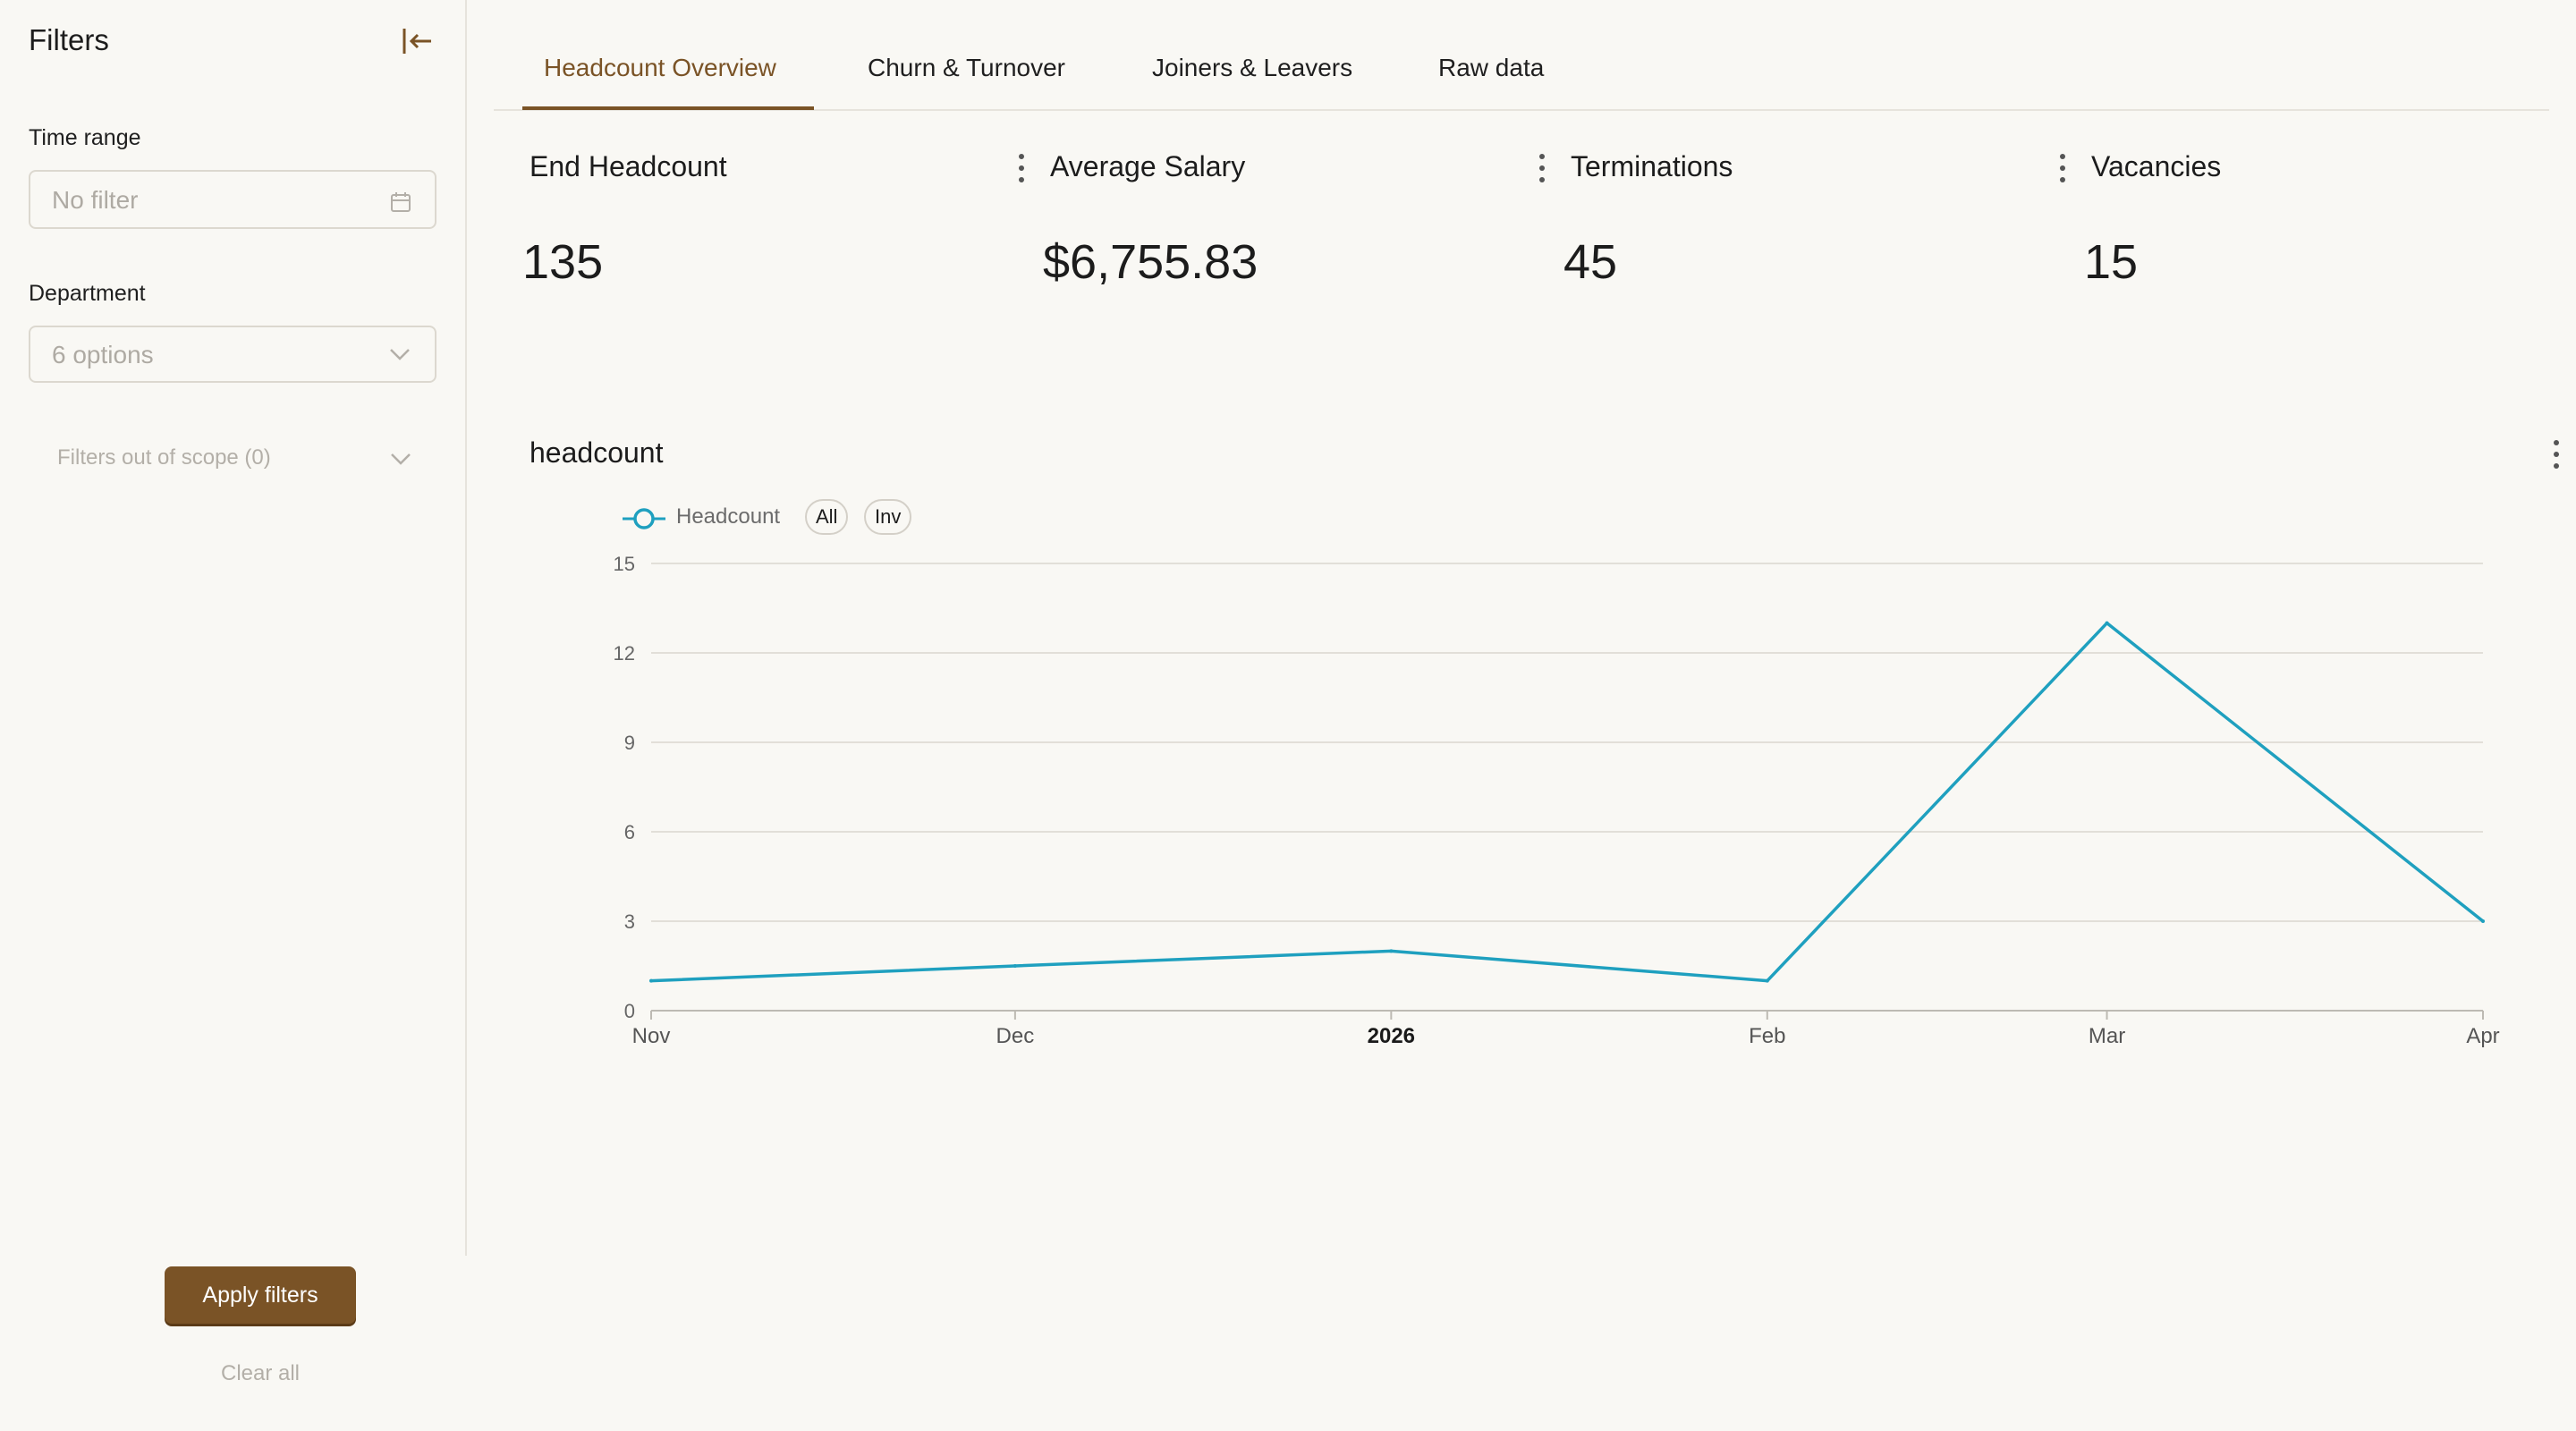 This screenshot has height=1431, width=2576. I want to click on x-tick-label: Dec, so click(1015, 1036).